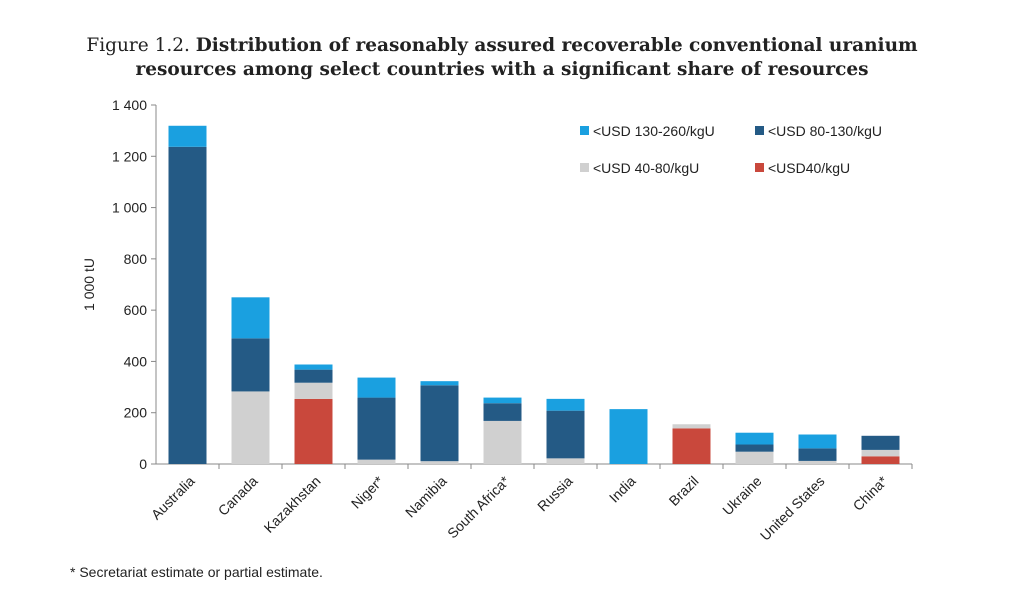 This screenshot has width=1024, height=614. What do you see at coordinates (136, 361) in the screenshot?
I see `y-tick-label: 400` at bounding box center [136, 361].